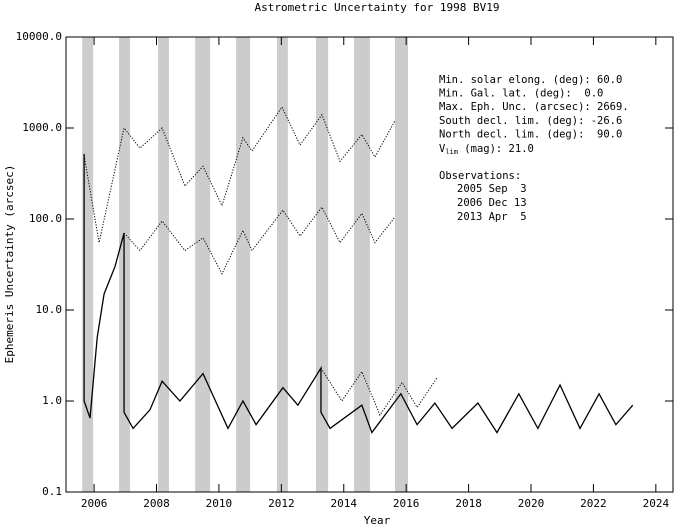 Image resolution: width=688 pixels, height=528 pixels. I want to click on vlim-symbol: V, so click(442, 149).